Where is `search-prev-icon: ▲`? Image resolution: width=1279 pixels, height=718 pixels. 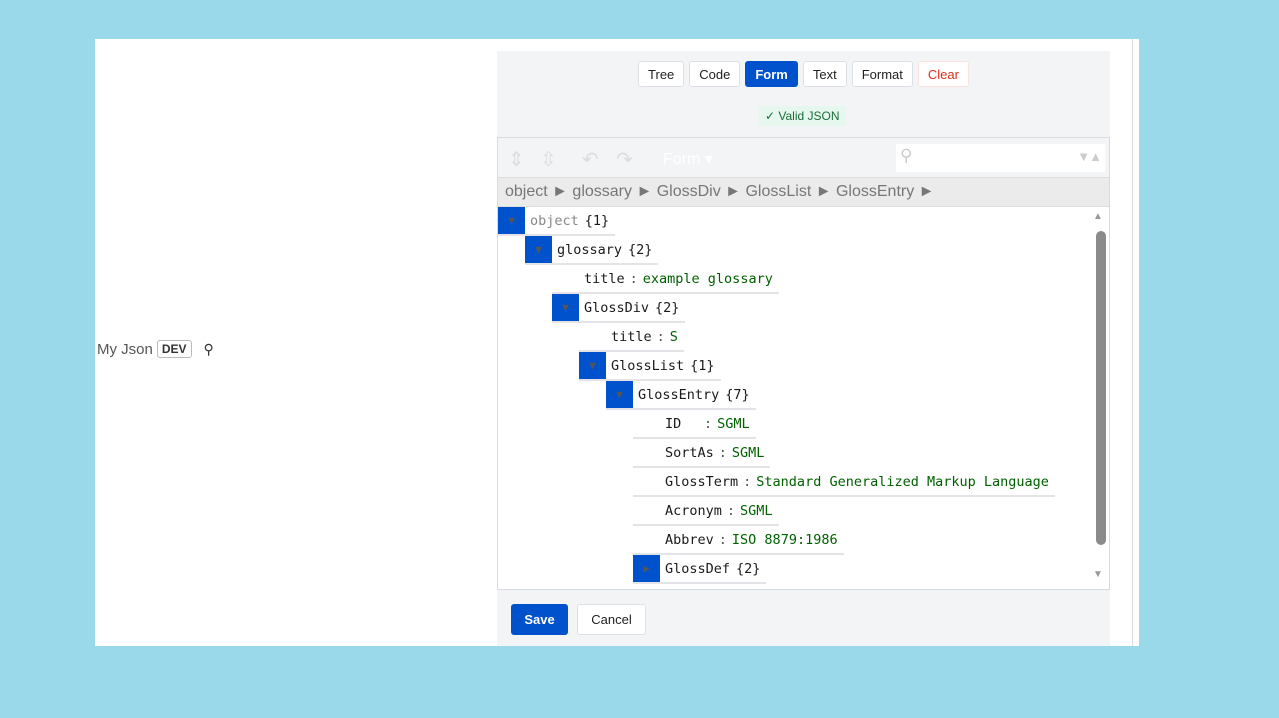
search-prev-icon: ▲ is located at coordinates (1095, 156).